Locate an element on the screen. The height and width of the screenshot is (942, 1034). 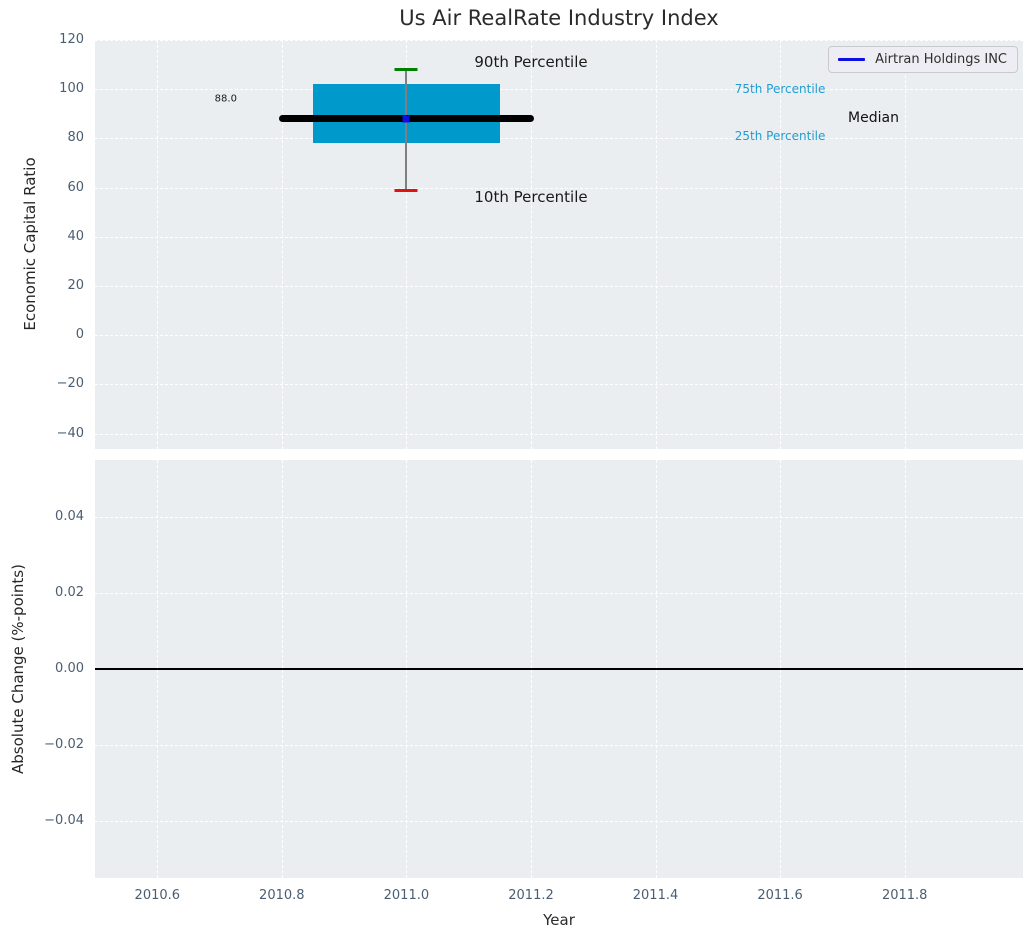
x-tick-label: 2011.8 is located at coordinates (904, 895).